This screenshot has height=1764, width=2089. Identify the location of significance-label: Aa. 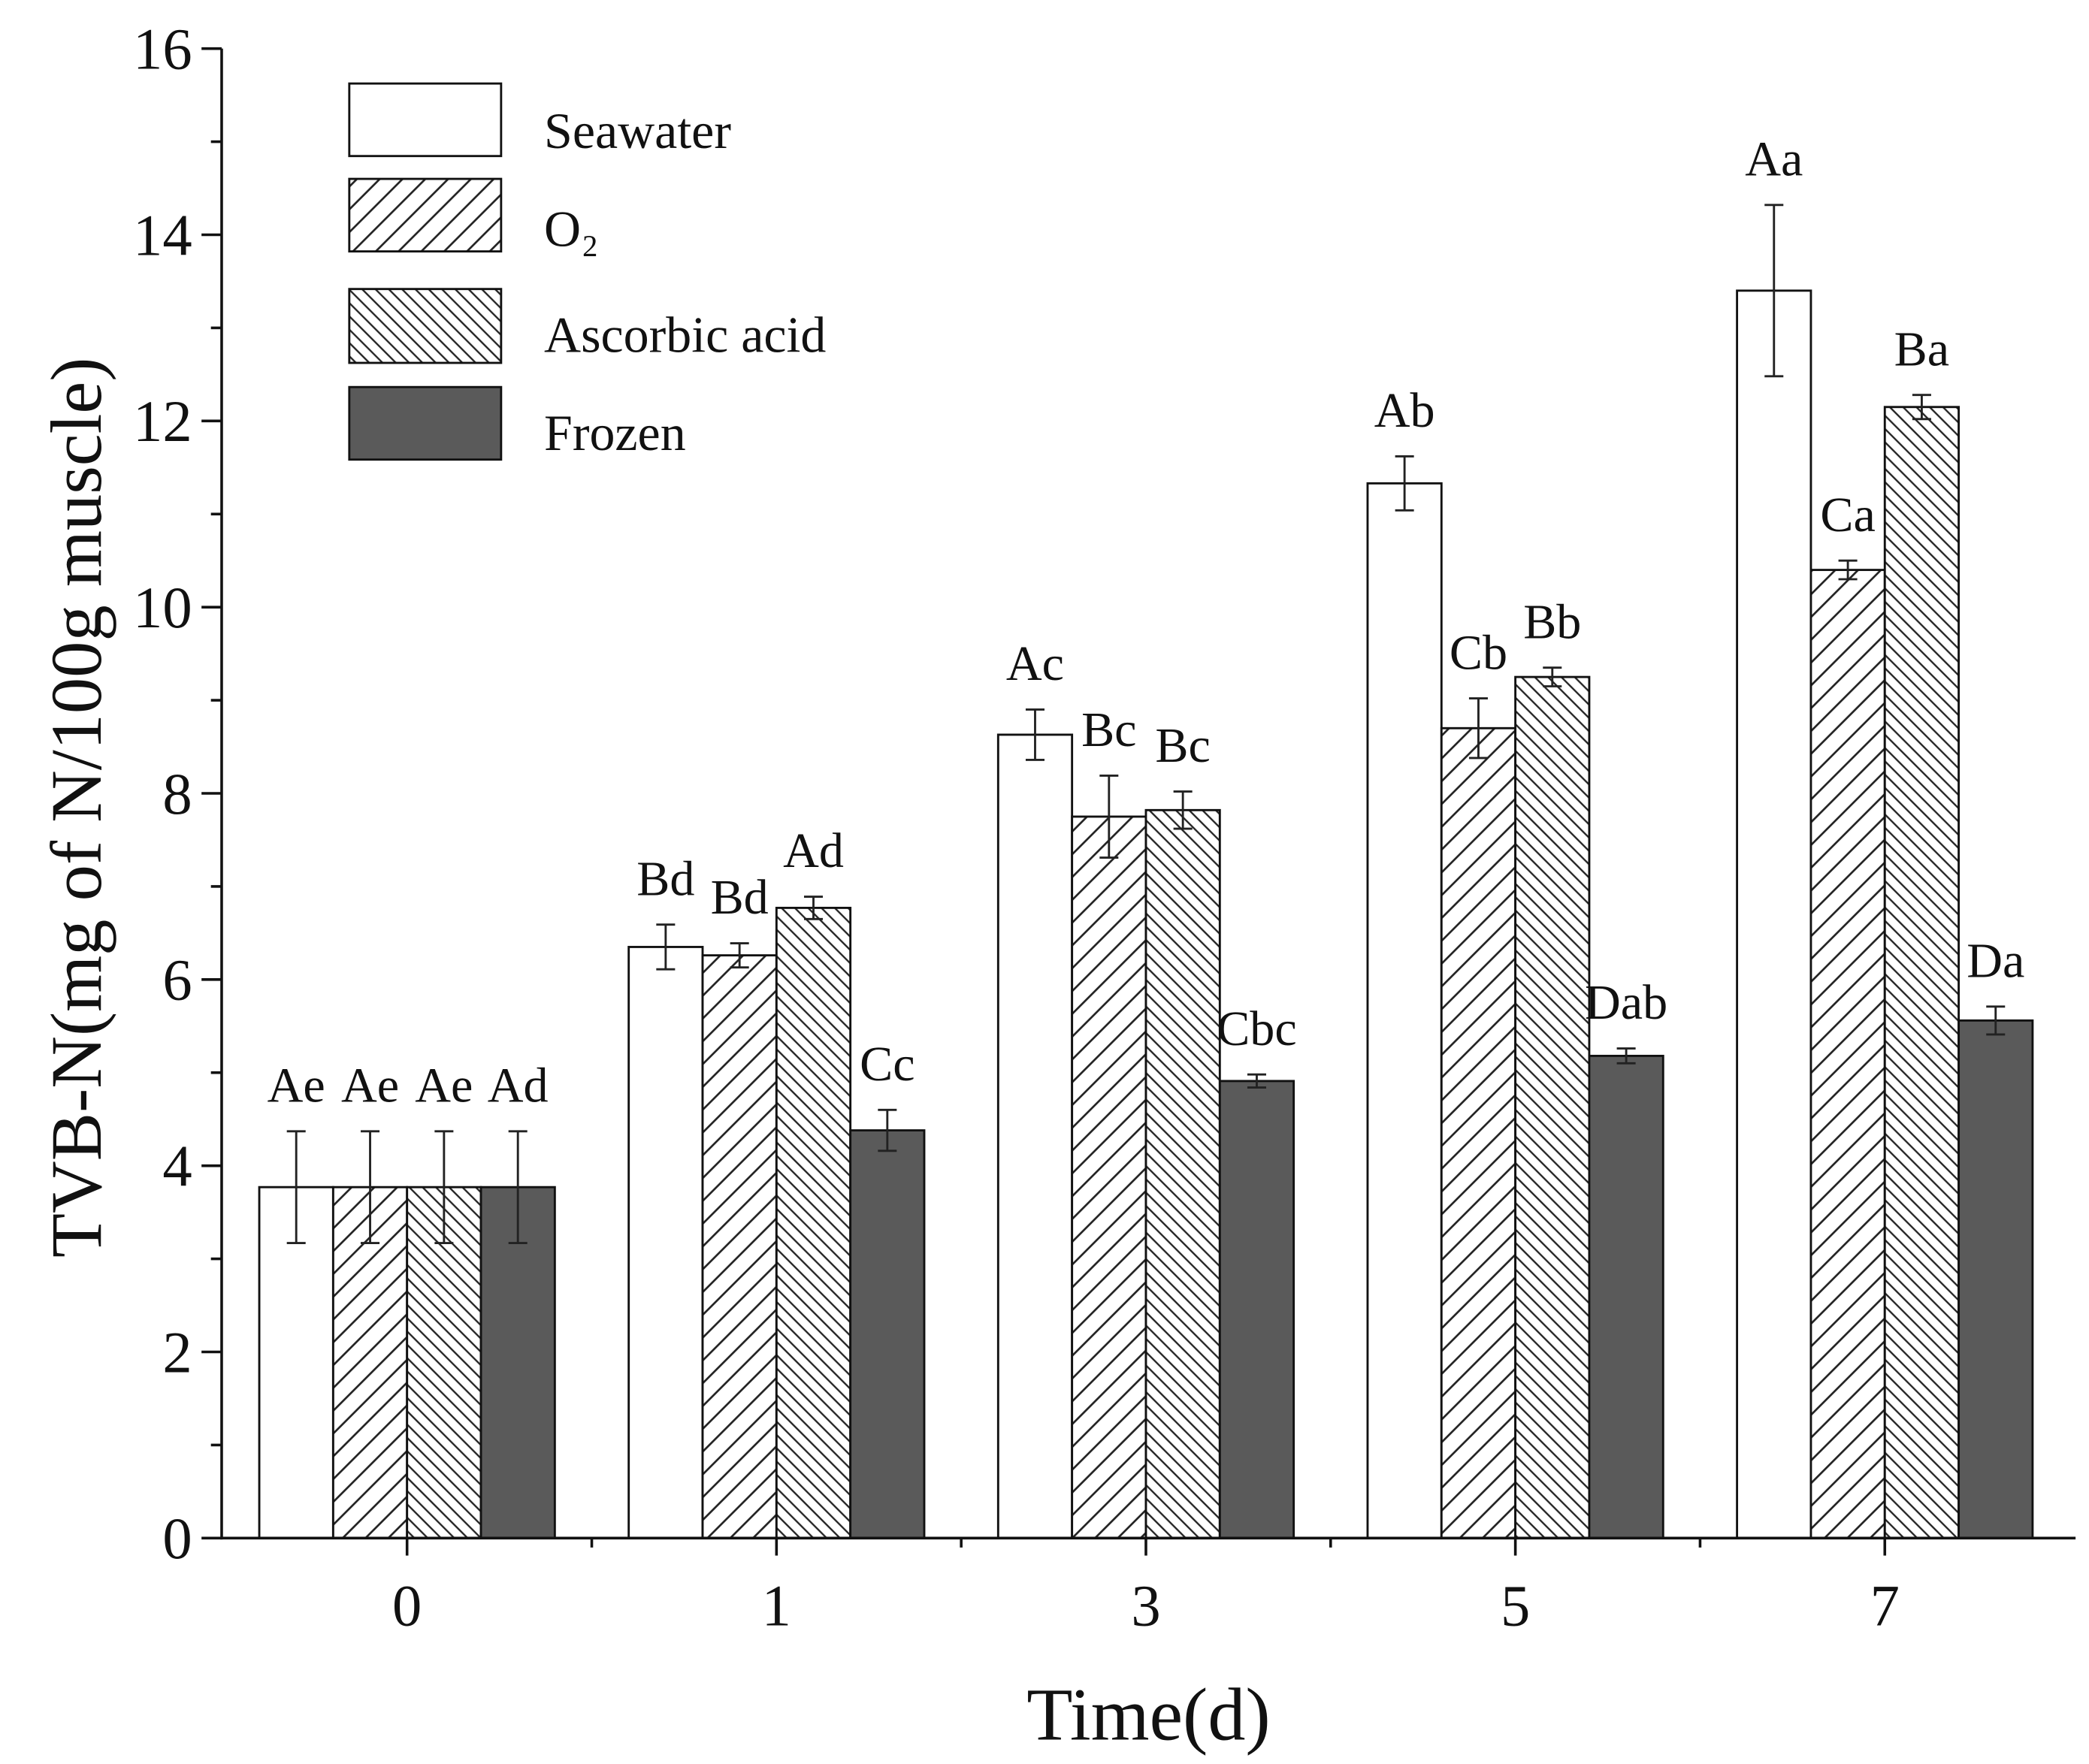
(1774, 159).